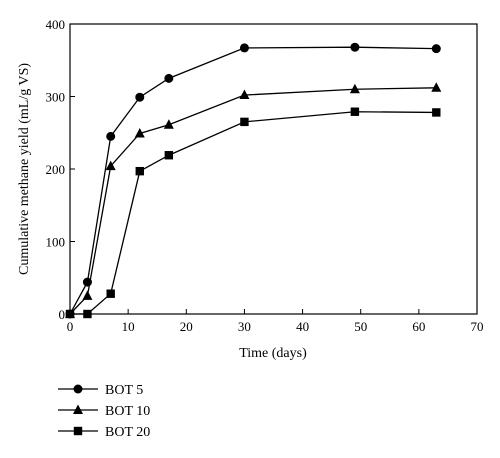 The image size is (500, 458). What do you see at coordinates (56, 169) in the screenshot?
I see `y-tick-label: 200` at bounding box center [56, 169].